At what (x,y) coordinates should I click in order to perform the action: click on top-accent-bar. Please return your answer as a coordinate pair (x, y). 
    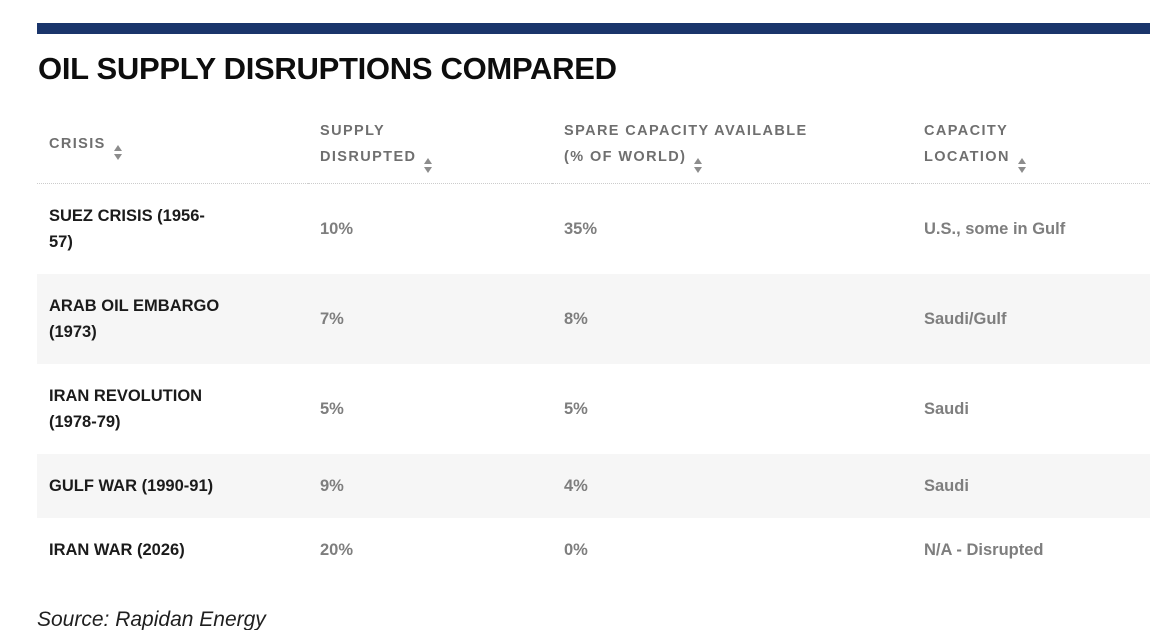
    Looking at the image, I should click on (593, 28).